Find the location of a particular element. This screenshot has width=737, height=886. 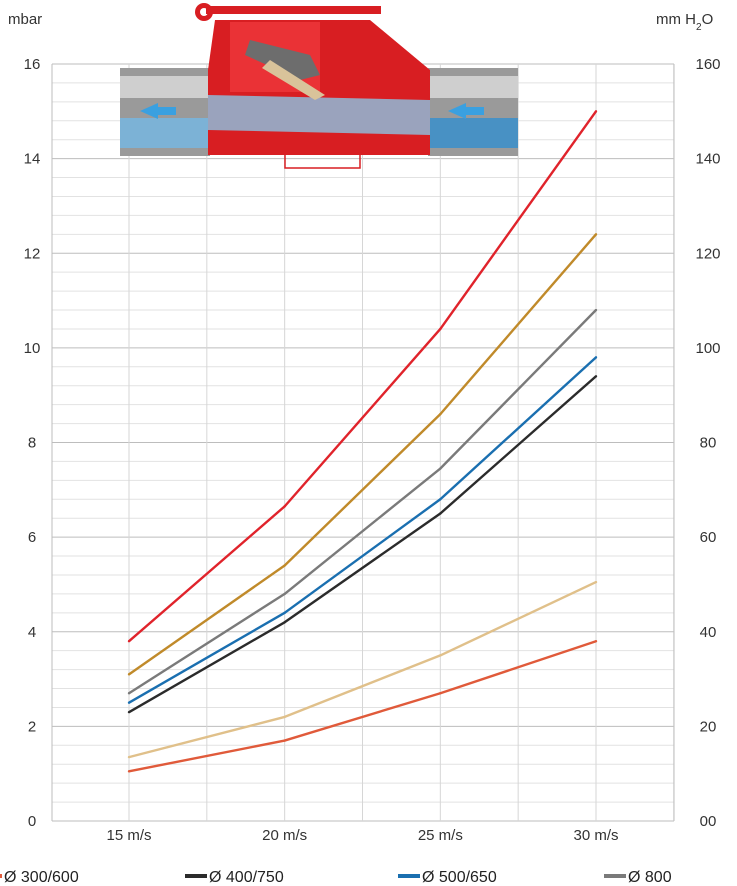

y2-tick-label: 100 is located at coordinates (707, 348).